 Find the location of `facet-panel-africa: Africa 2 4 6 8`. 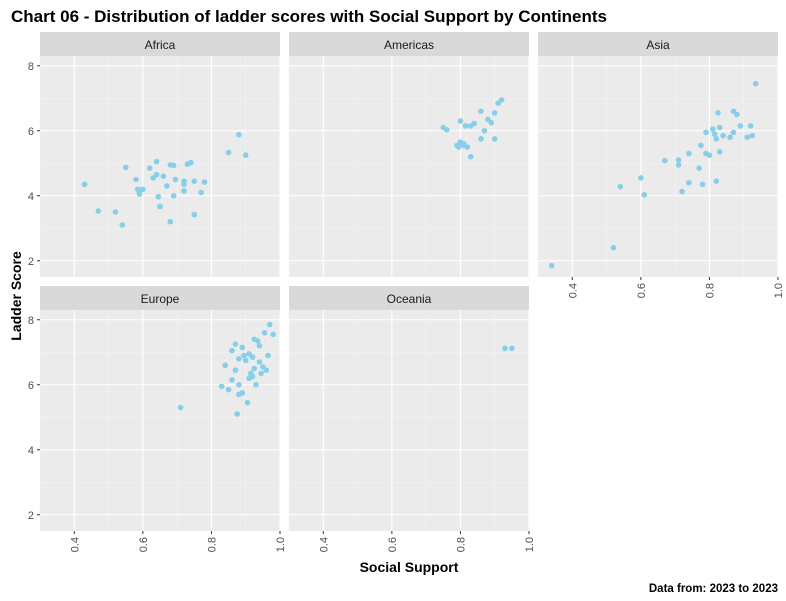

facet-panel-africa: Africa 2 4 6 8 is located at coordinates (154, 154).